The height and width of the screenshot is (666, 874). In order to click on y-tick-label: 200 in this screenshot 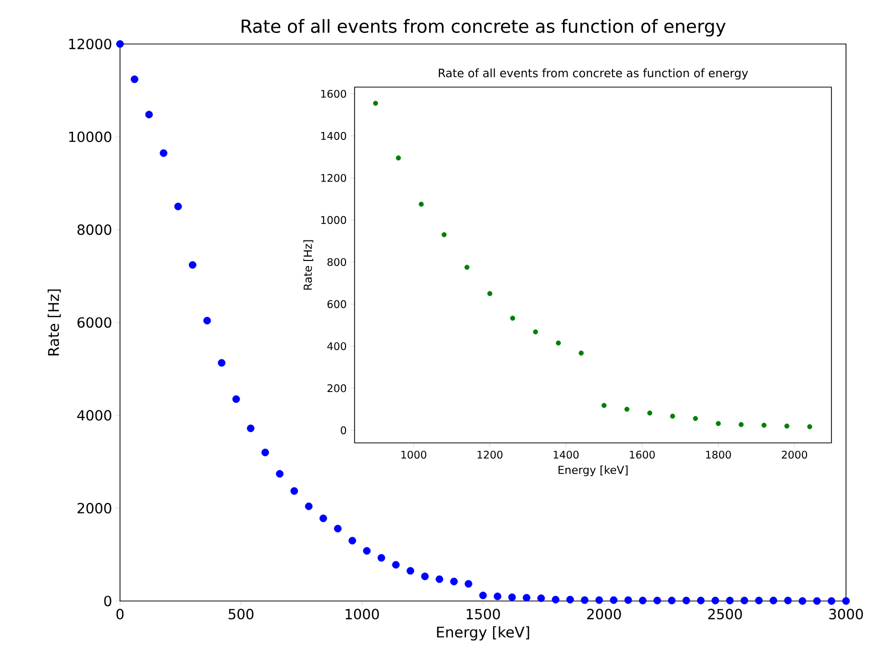, I will do `click(337, 388)`.